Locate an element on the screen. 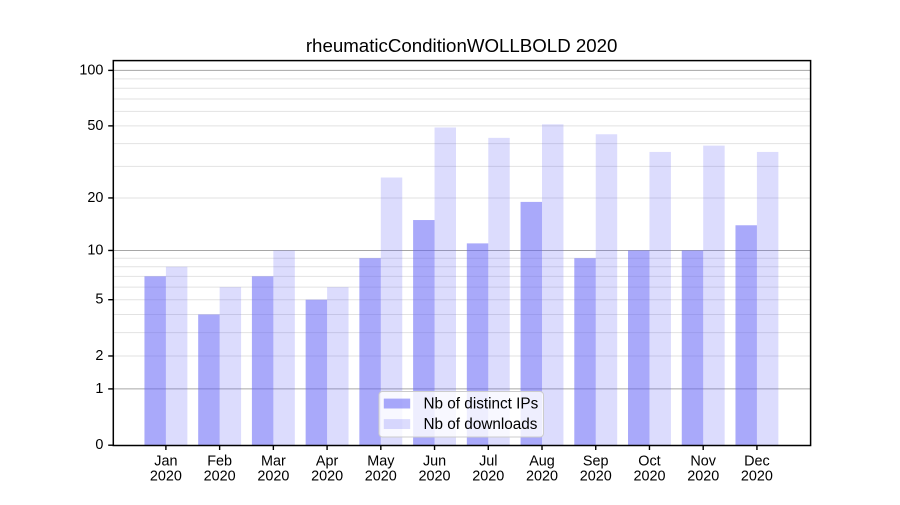 The image size is (900, 505). svg-text: 50 is located at coordinates (95, 126).